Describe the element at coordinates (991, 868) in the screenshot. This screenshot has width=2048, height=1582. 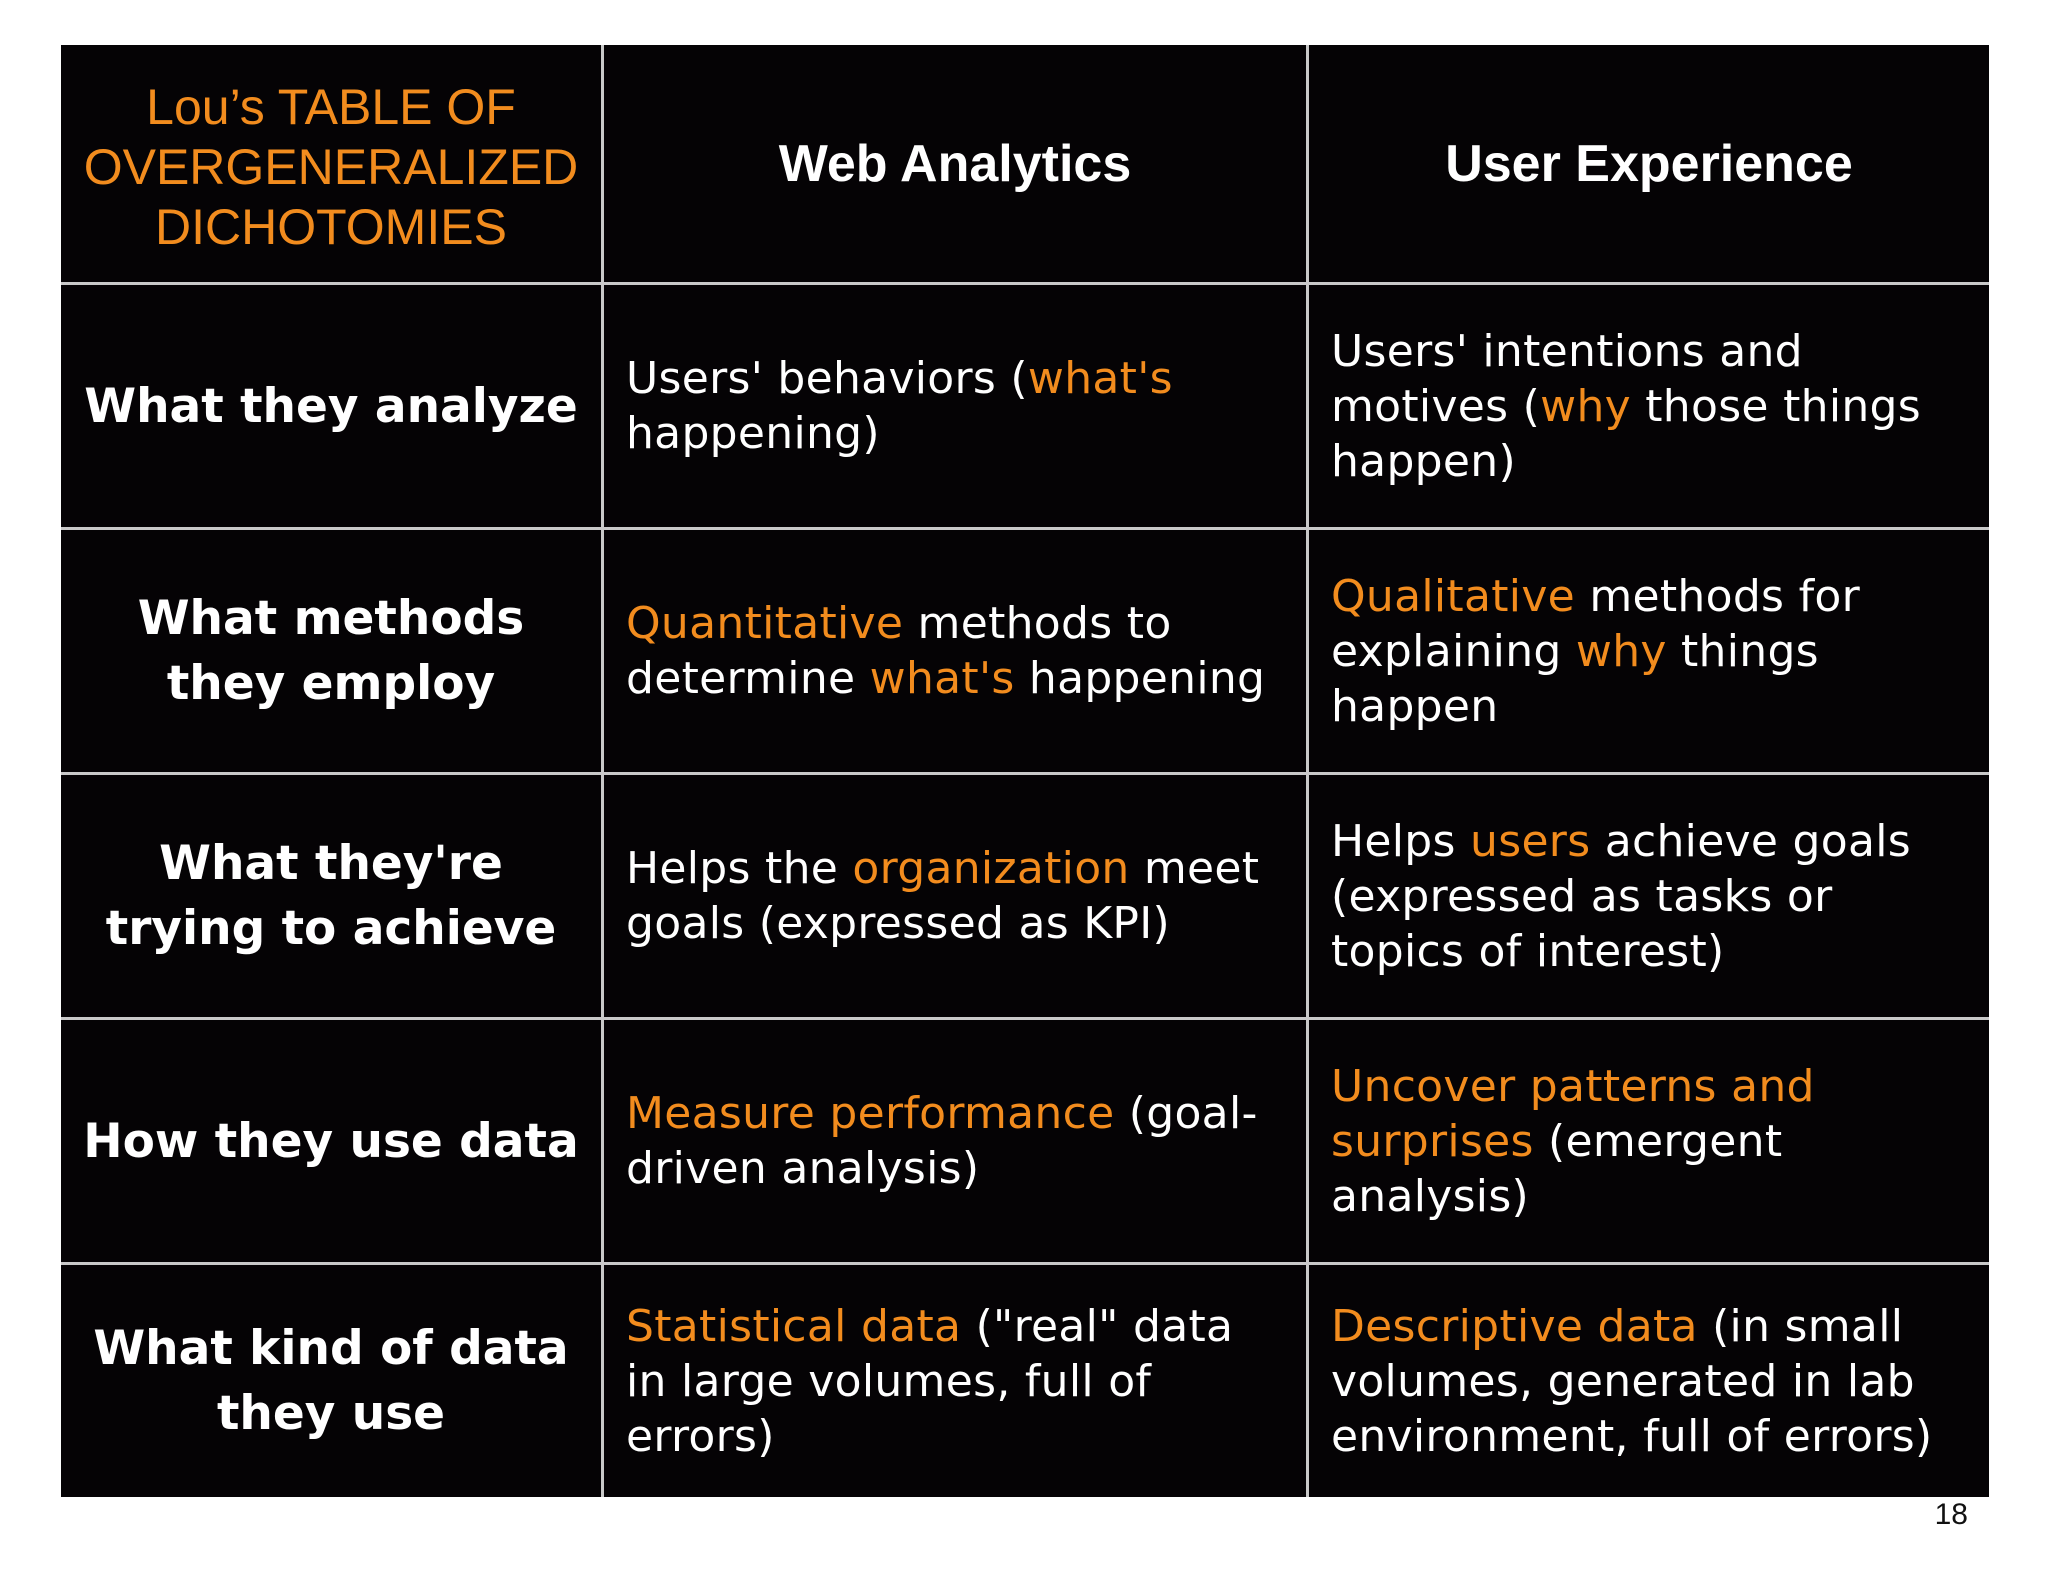
I see `highlighted-text: organization` at that location.